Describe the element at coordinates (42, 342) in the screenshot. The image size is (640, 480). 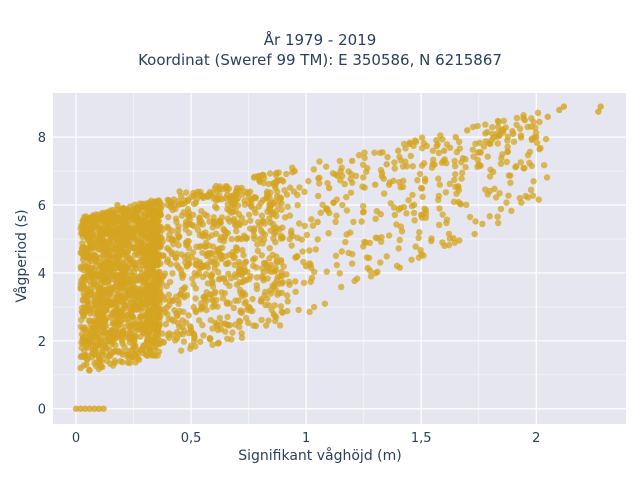
I see `y-tick-label: 2` at that location.